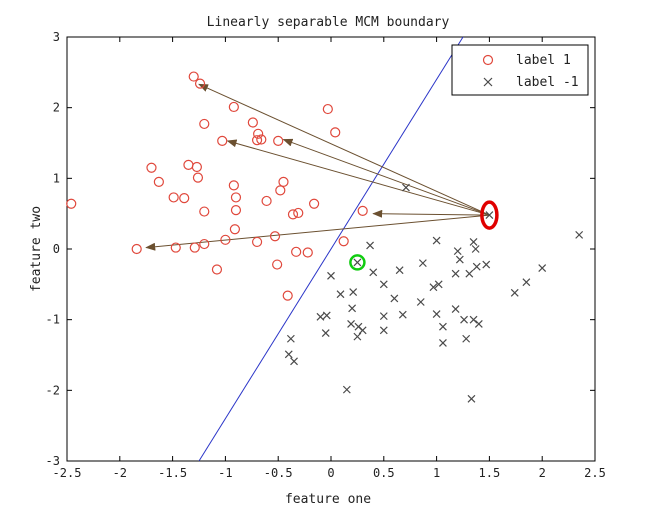 The height and width of the screenshot is (519, 653). I want to click on x-tick-label: 0.5, so click(384, 473).